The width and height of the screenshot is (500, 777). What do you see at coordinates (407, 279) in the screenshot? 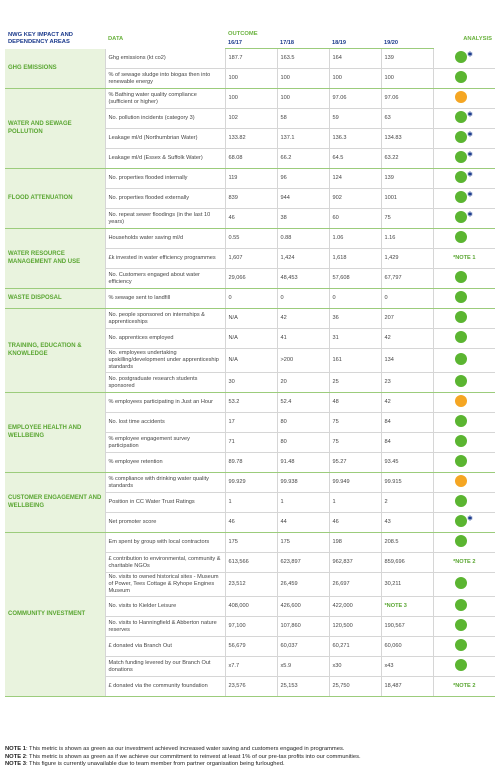
I see `value-cell: 67,797` at bounding box center [407, 279].